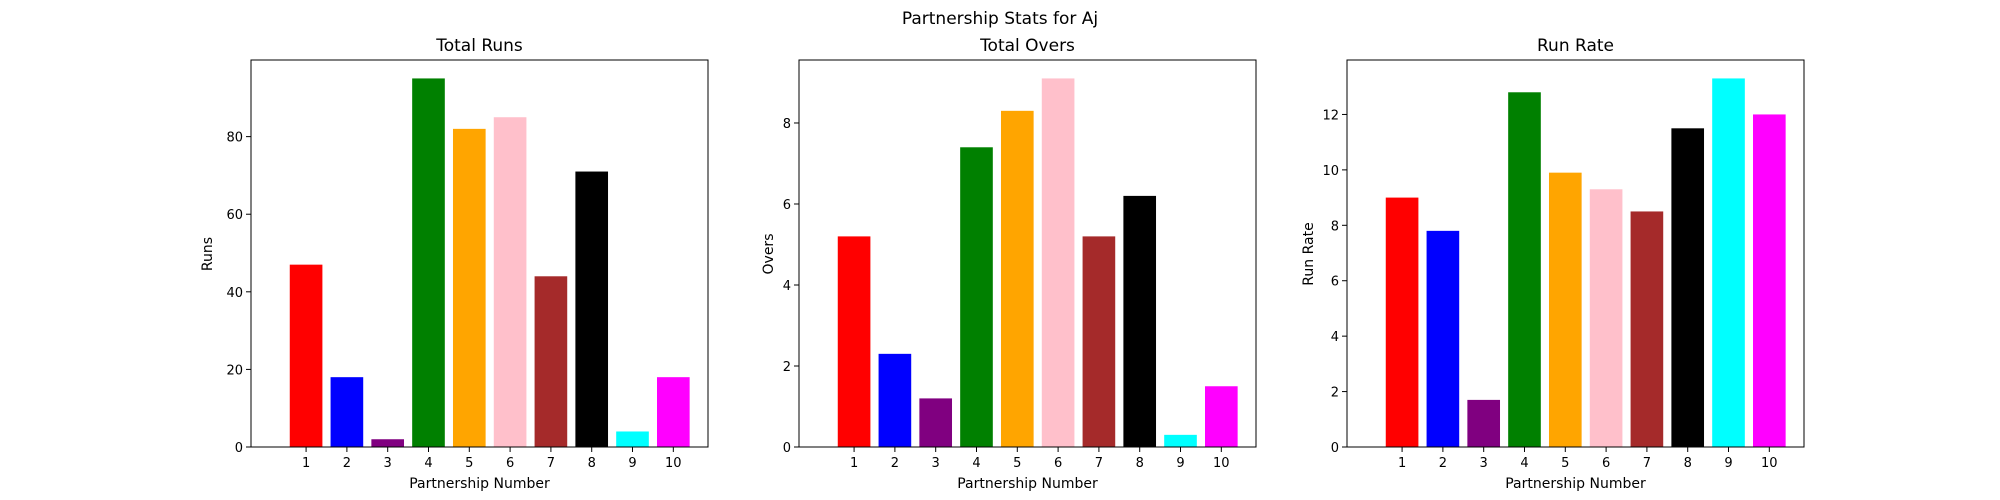 This screenshot has height=500, width=2000. Describe the element at coordinates (479, 46) in the screenshot. I see `subplot-title: Total Runs` at that location.